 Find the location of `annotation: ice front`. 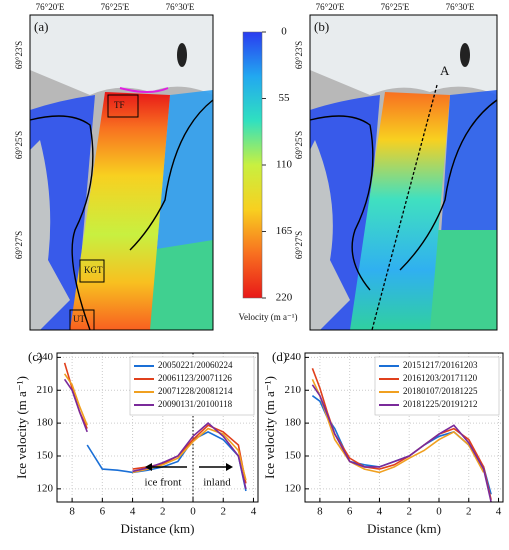

annotation: ice front is located at coordinates (163, 483).